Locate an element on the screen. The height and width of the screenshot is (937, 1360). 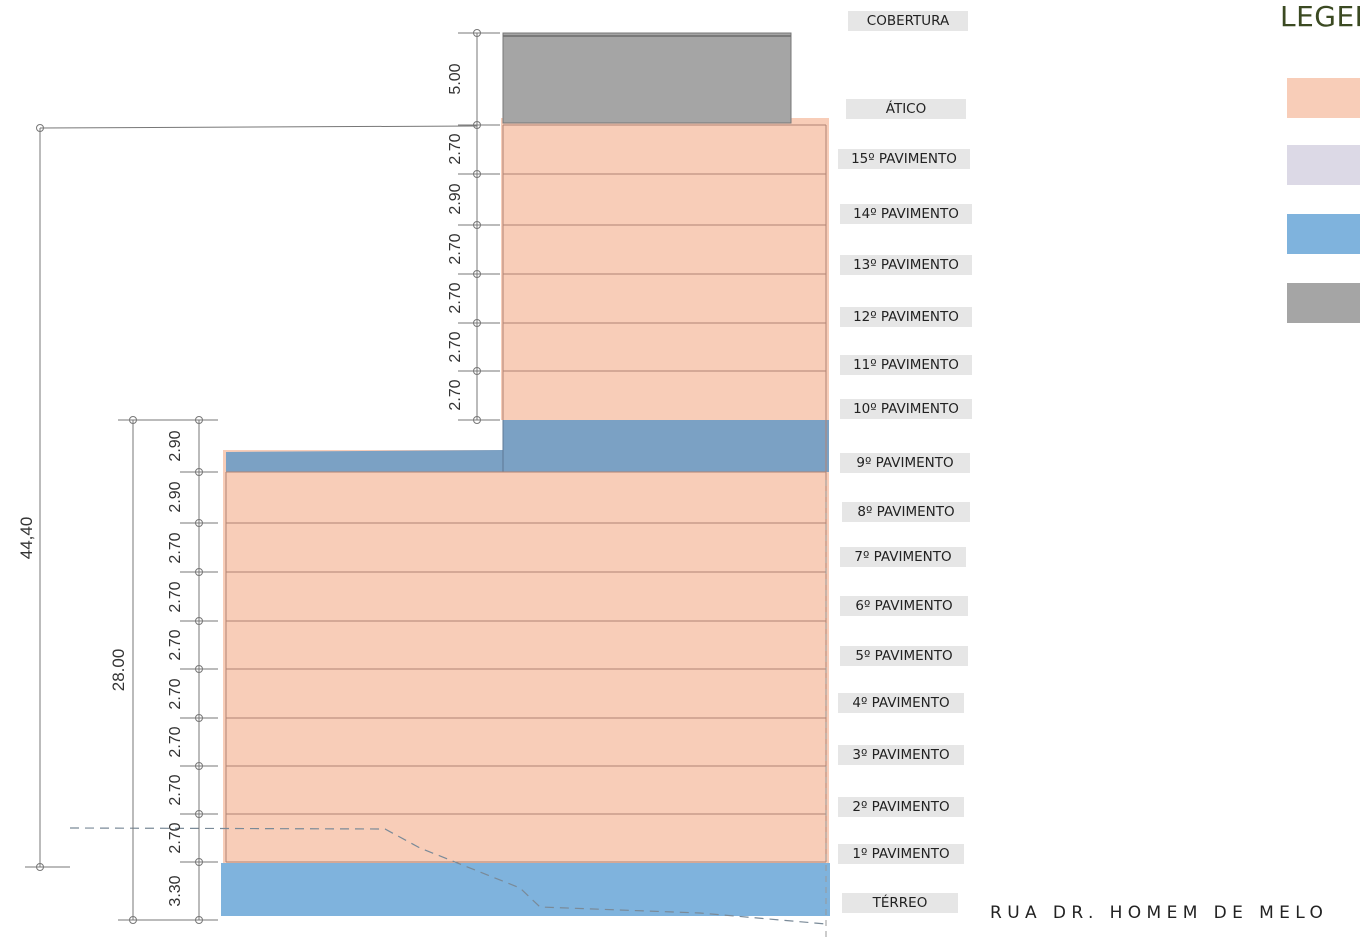
street-label: RUA DR. HOMEM DE MELO is located at coordinates (1159, 913).